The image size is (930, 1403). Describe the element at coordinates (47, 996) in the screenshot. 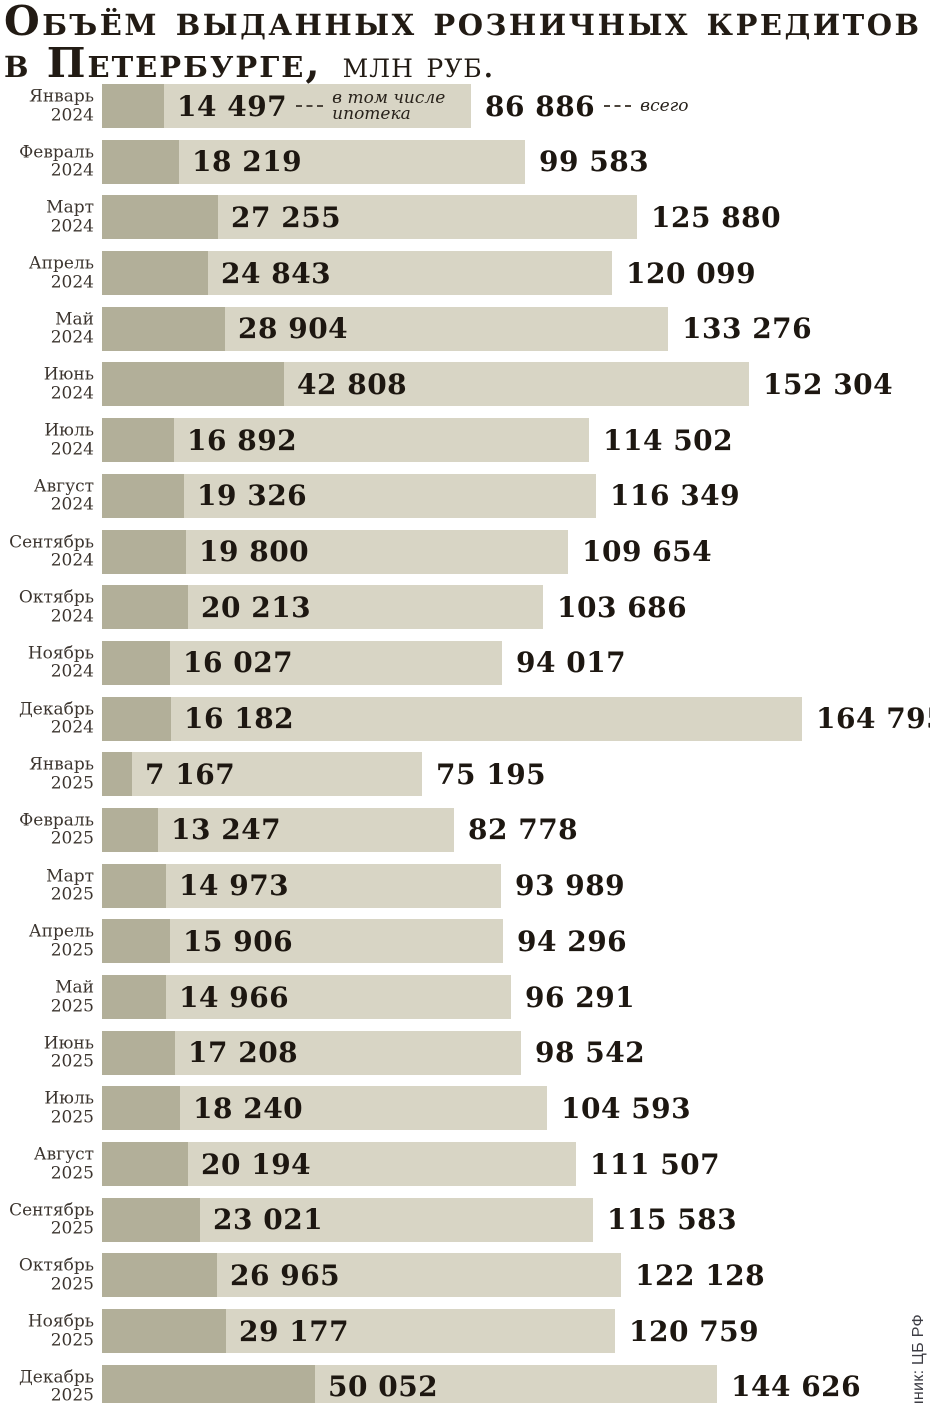

I see `category-label: Май 2025` at that location.